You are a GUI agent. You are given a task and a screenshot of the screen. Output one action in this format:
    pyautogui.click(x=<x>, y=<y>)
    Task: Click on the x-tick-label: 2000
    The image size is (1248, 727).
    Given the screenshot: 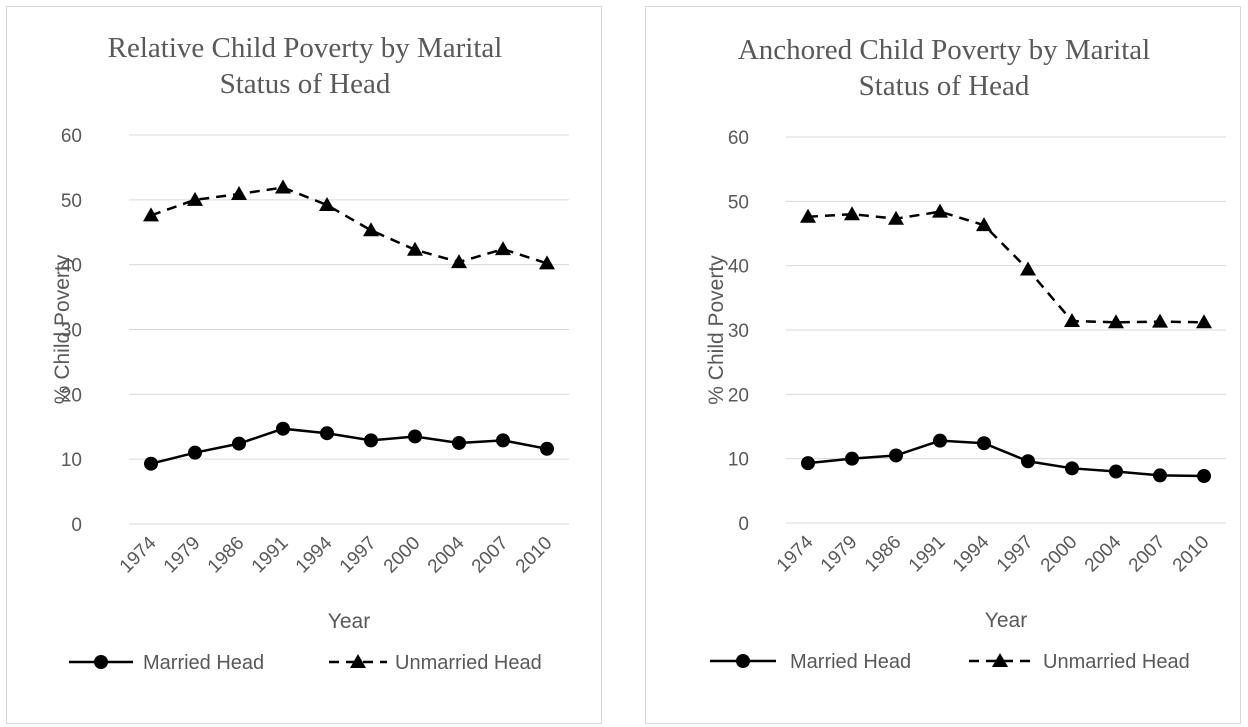 What is the action you would take?
    pyautogui.click(x=402, y=555)
    